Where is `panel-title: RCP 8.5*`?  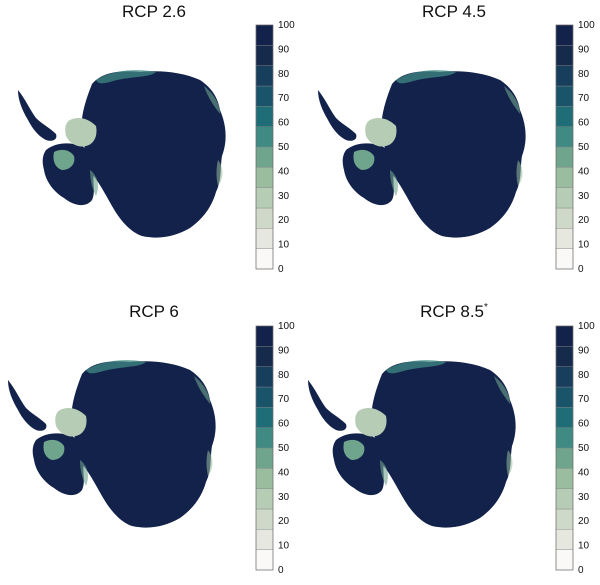
panel-title: RCP 8.5* is located at coordinates (454, 311).